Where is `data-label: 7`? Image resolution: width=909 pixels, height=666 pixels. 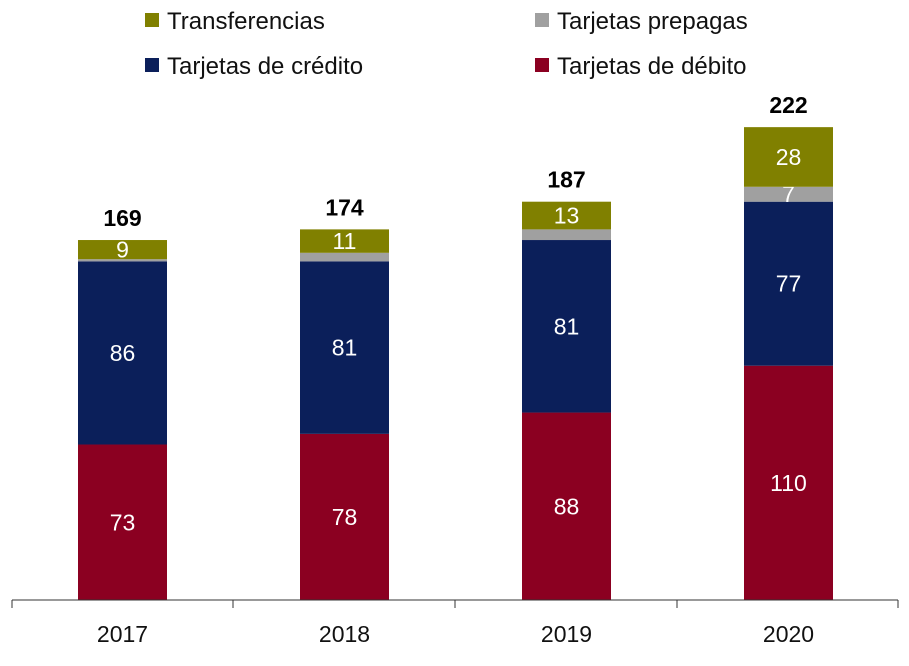
data-label: 7 is located at coordinates (788, 194).